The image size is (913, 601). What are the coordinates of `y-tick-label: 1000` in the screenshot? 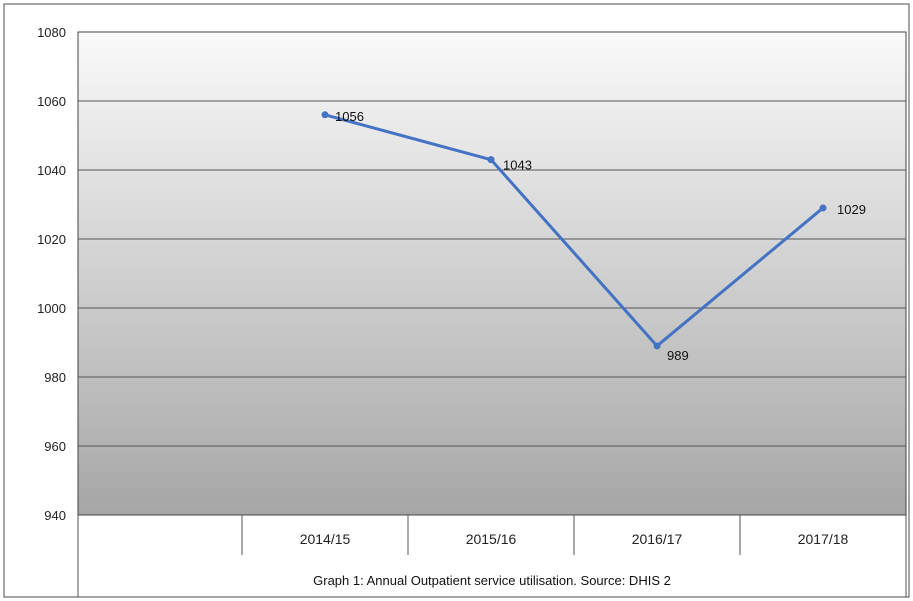 It's located at (51, 308).